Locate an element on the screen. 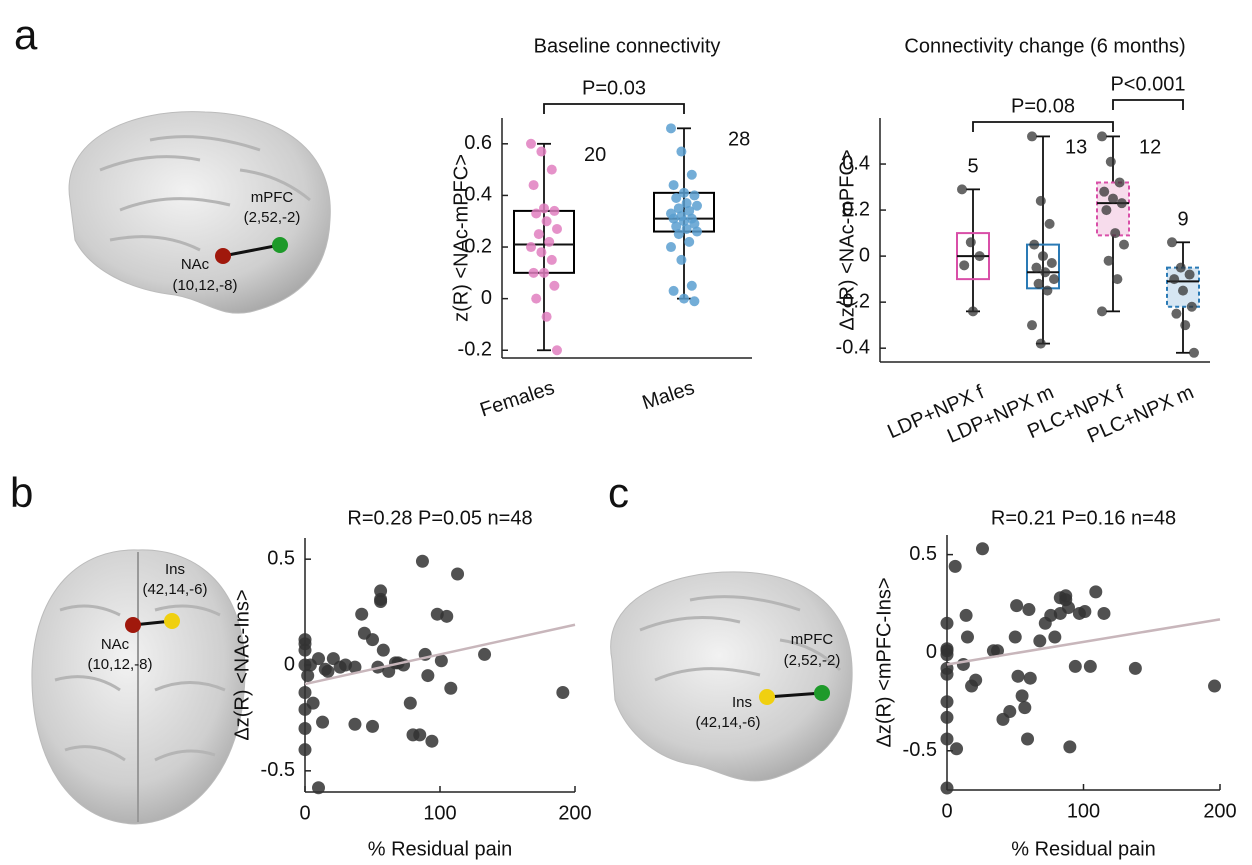  fit-line is located at coordinates (1083, 642).